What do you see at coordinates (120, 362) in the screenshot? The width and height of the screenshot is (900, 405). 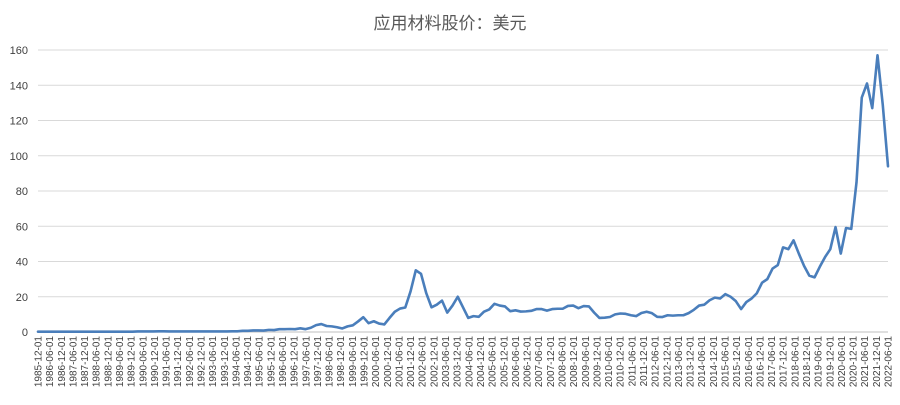 I see `x-tick-label: 1989-06-01` at bounding box center [120, 362].